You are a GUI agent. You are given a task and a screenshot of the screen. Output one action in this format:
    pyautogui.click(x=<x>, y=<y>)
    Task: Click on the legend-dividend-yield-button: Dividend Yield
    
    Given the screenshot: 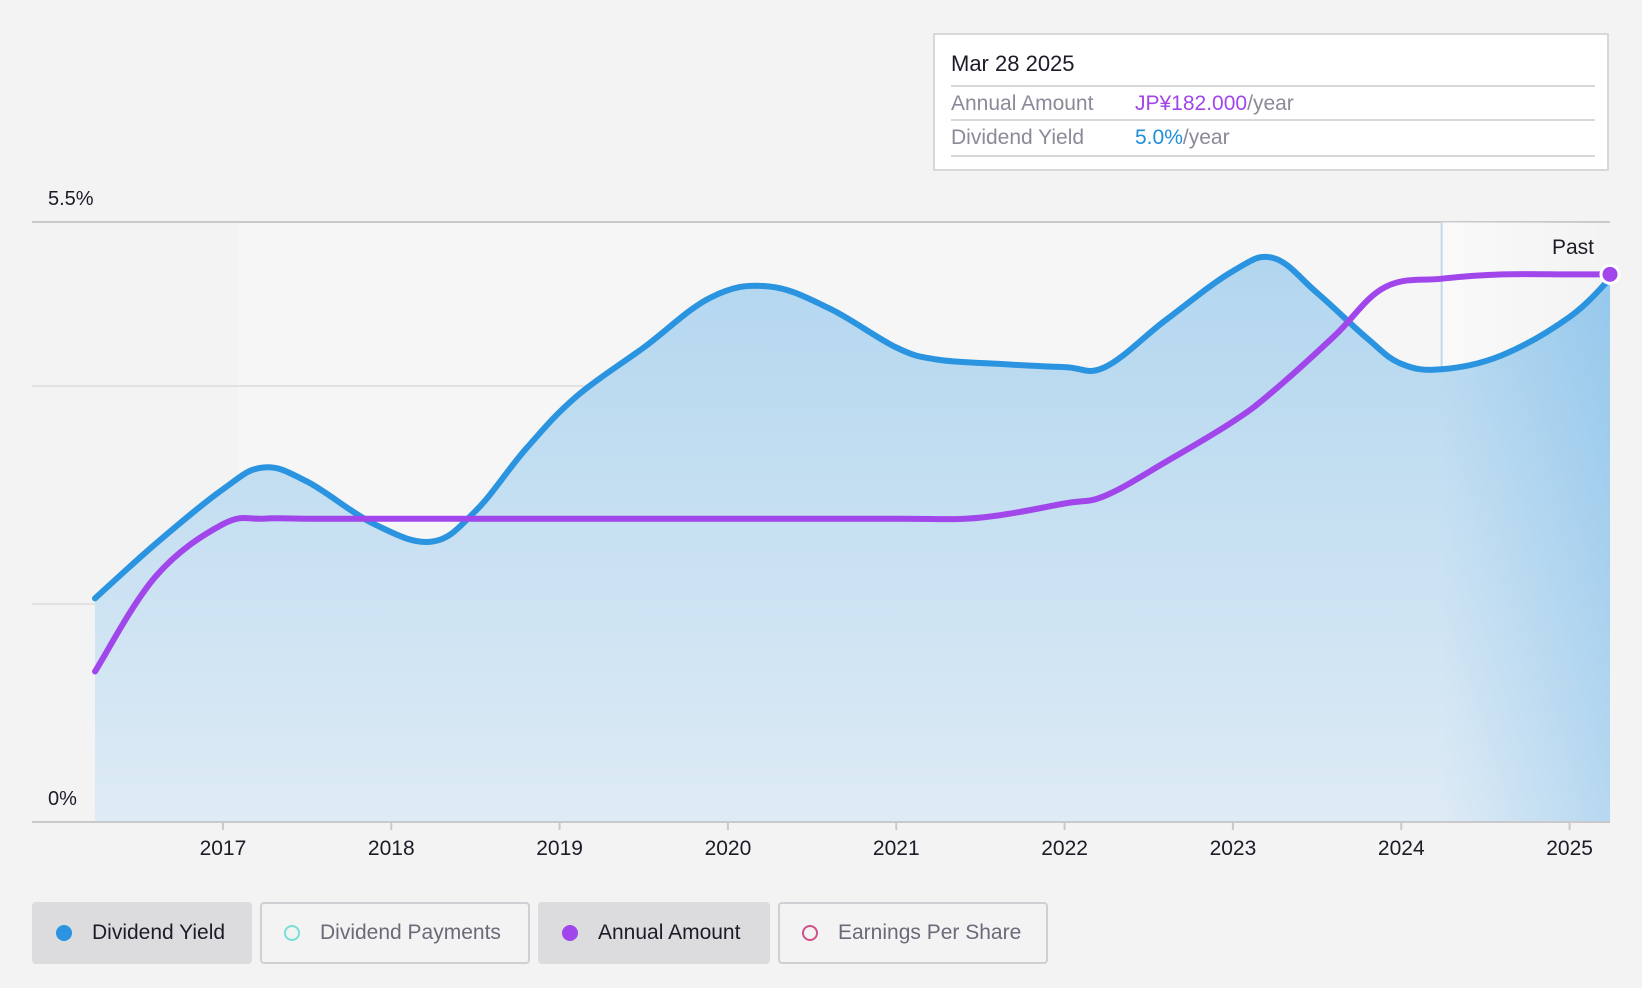 What is the action you would take?
    pyautogui.click(x=142, y=933)
    